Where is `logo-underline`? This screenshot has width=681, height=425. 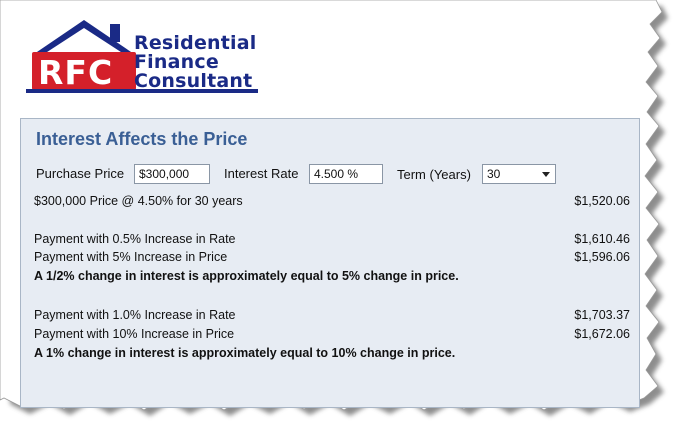 logo-underline is located at coordinates (142, 91).